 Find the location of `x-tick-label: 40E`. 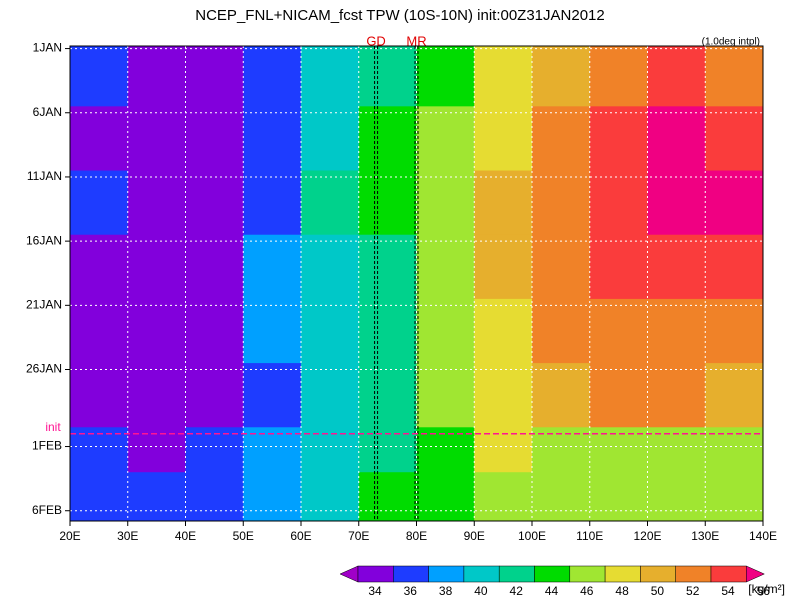

x-tick-label: 40E is located at coordinates (185, 536).